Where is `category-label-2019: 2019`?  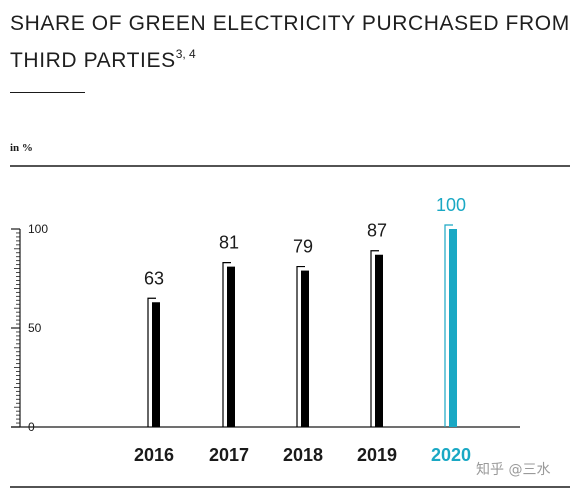
category-label-2019: 2019 is located at coordinates (377, 455).